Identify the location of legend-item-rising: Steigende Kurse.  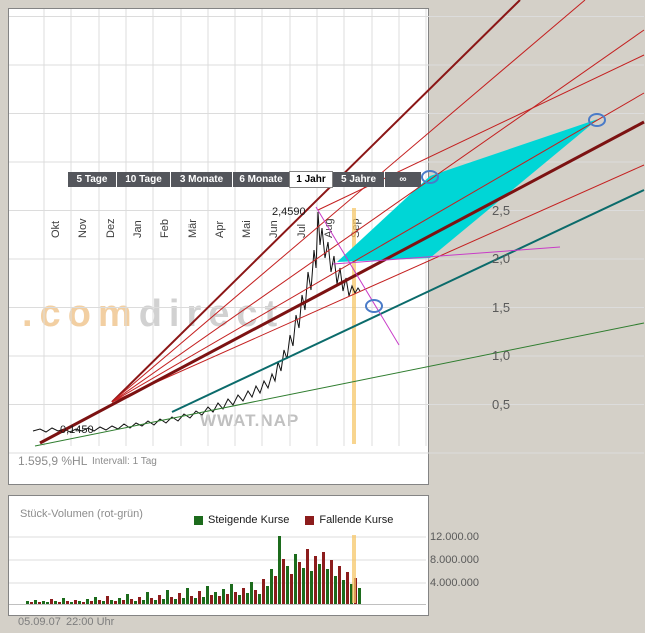
(241, 520).